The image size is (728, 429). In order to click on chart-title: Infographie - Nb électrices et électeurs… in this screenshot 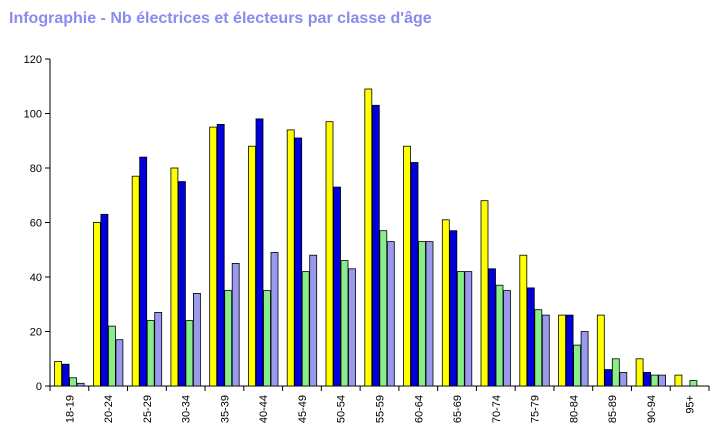, I will do `click(220, 18)`.